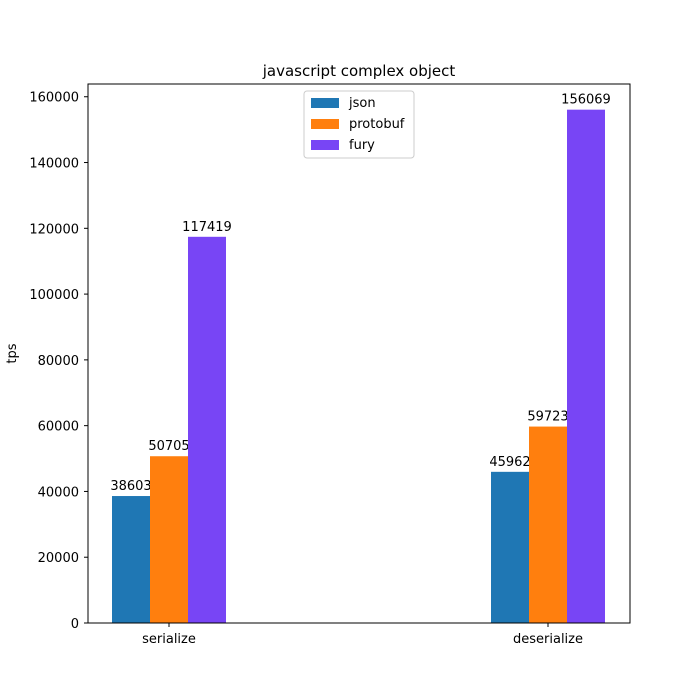 This screenshot has height=700, width=700. I want to click on legend-label-protobuf: protobuf, so click(377, 124).